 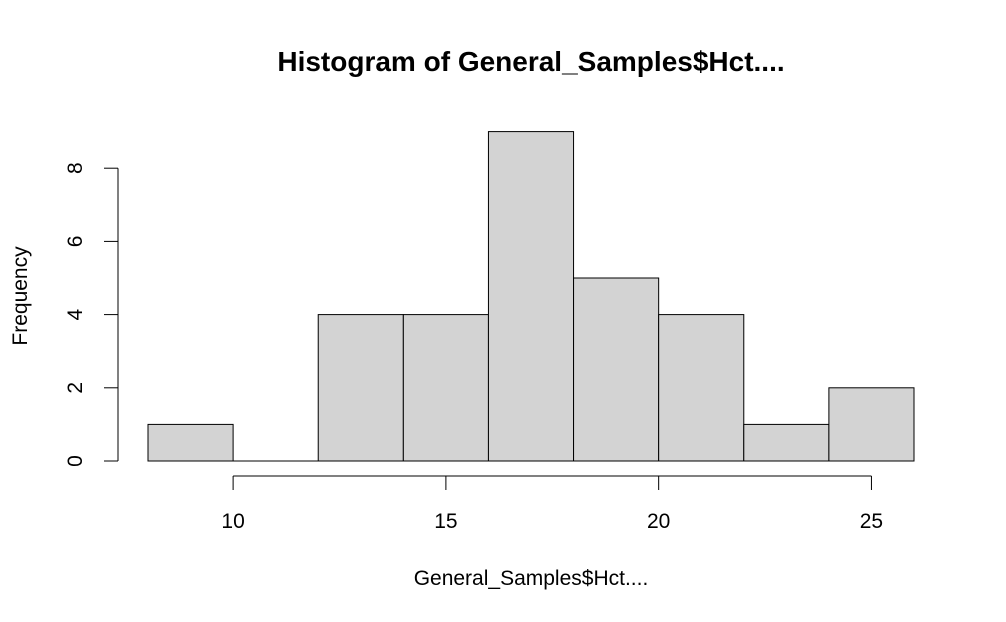 What do you see at coordinates (75, 388) in the screenshot?
I see `y-tick-label: 2` at bounding box center [75, 388].